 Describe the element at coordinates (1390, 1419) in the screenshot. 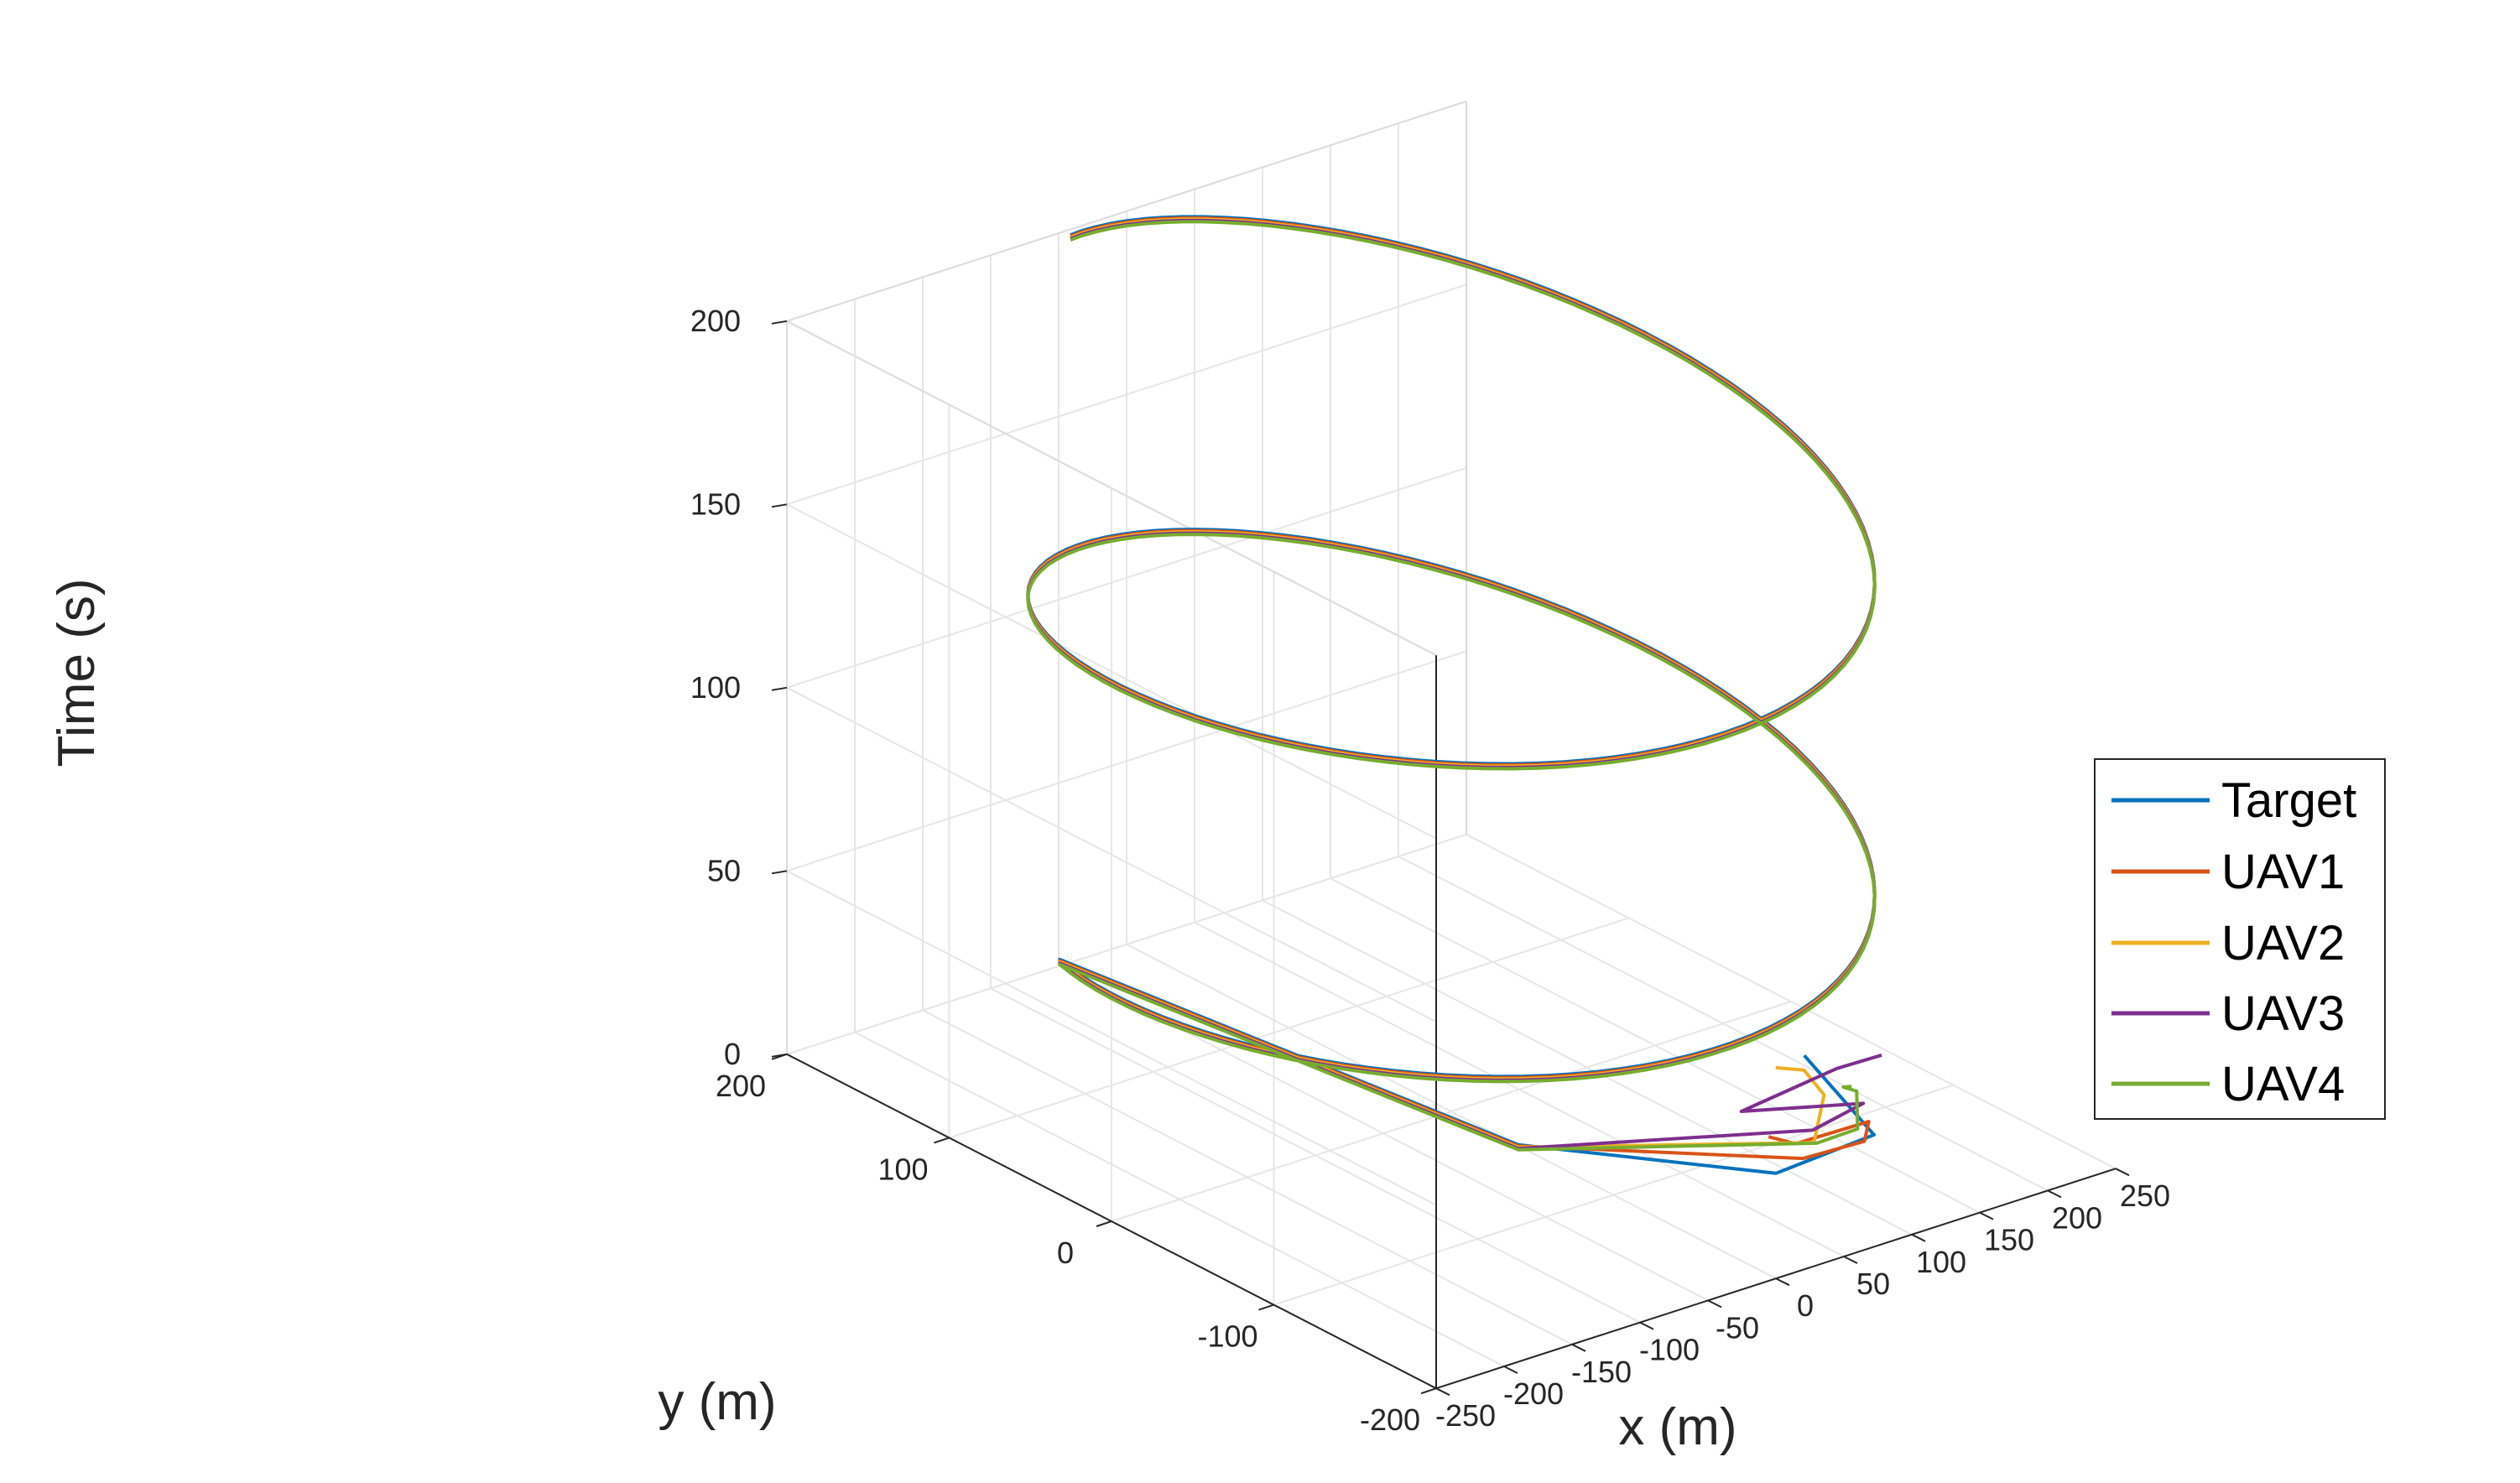

I see `y-tick-label: -200` at that location.